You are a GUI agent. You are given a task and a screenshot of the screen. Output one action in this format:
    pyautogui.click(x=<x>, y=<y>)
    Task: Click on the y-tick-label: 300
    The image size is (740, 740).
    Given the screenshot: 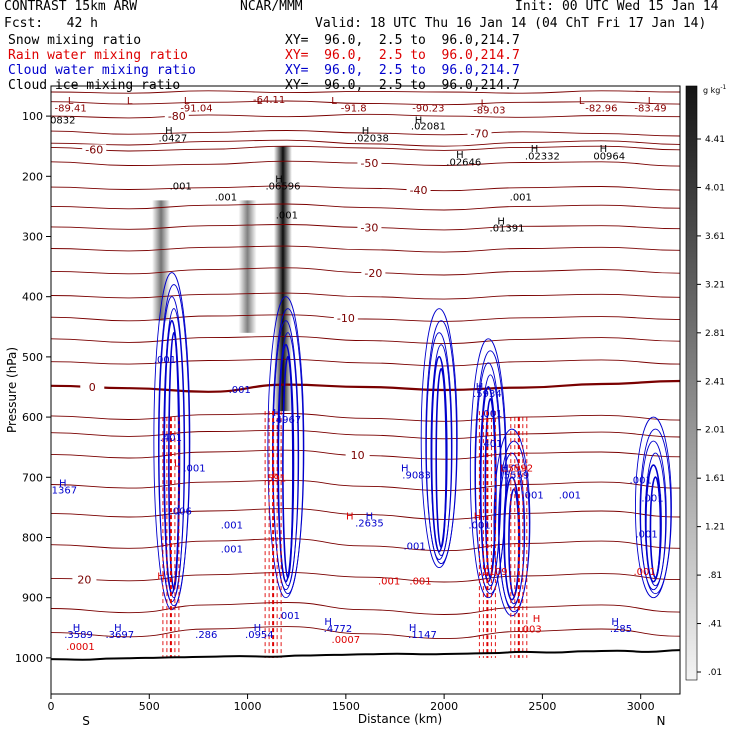 What is the action you would take?
    pyautogui.click(x=32, y=236)
    